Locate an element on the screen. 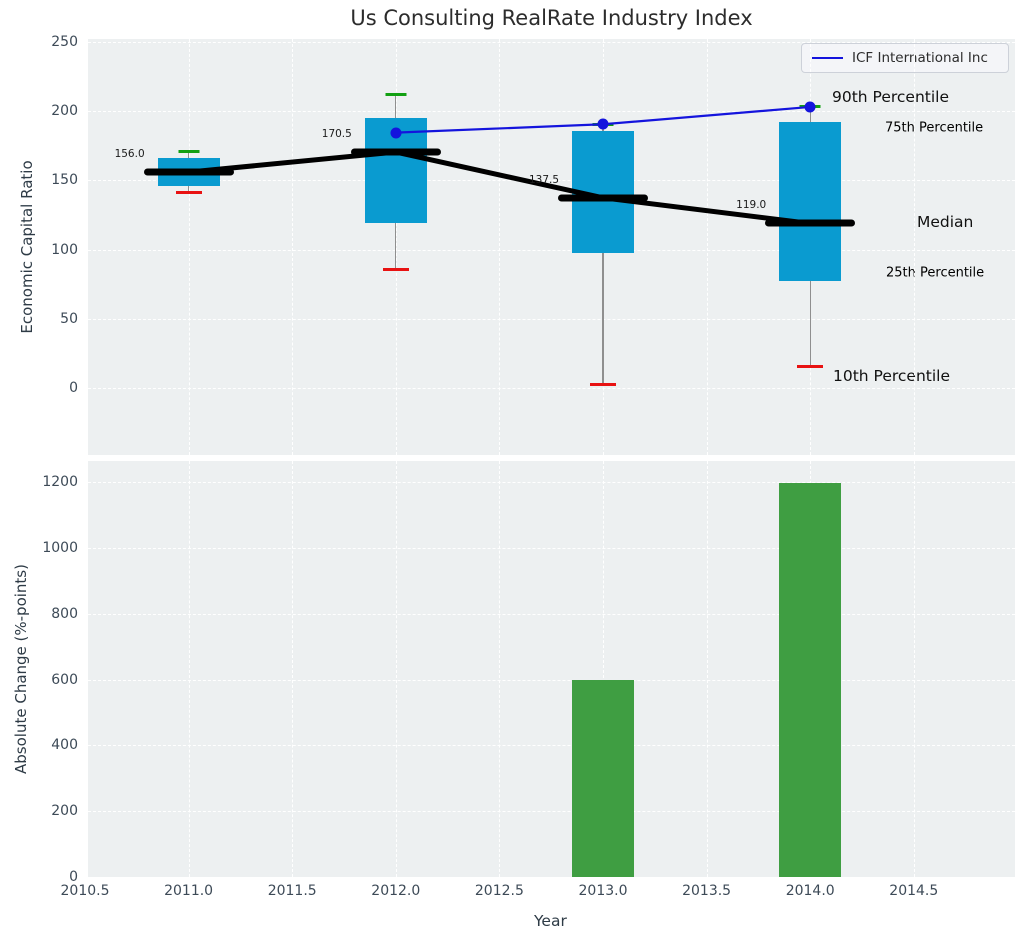  median-value-2012: 170.5 is located at coordinates (336, 134).